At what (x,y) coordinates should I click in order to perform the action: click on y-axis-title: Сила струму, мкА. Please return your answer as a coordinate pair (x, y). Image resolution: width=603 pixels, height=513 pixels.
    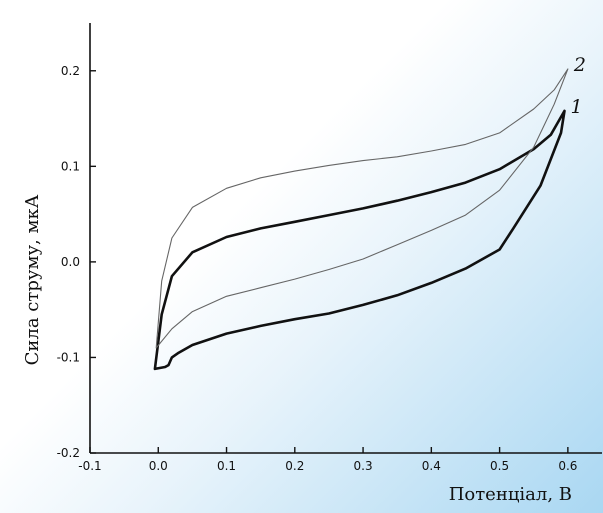
    Looking at the image, I should click on (32, 279).